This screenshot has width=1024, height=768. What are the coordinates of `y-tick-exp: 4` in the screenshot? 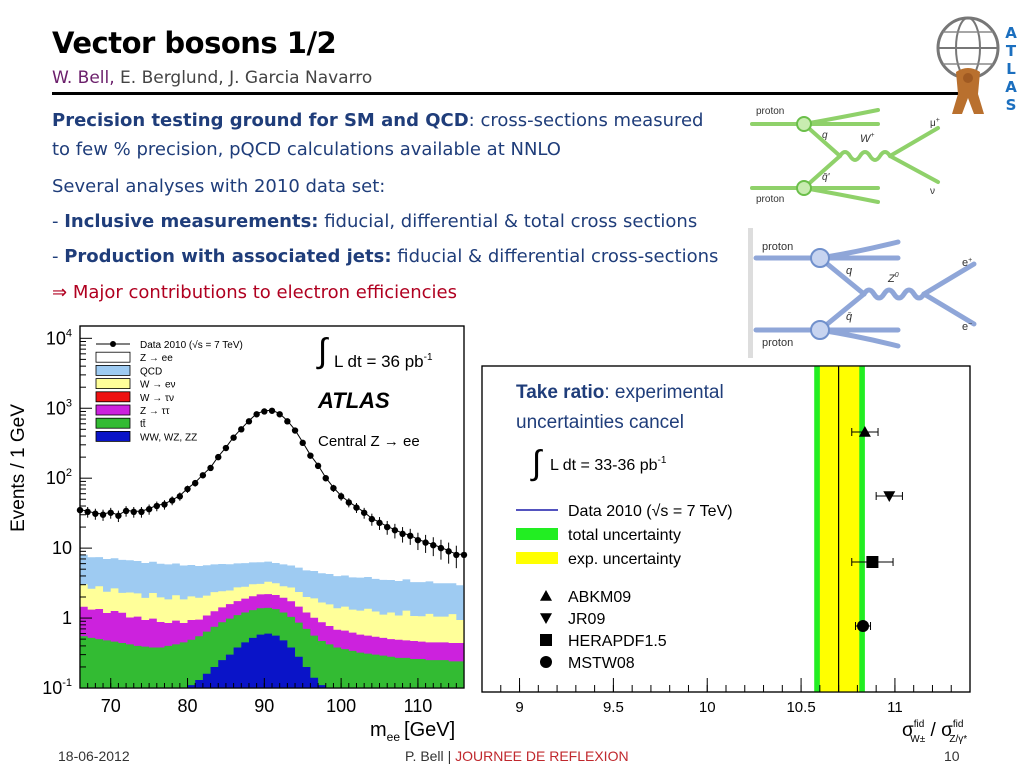 It's located at (69, 333).